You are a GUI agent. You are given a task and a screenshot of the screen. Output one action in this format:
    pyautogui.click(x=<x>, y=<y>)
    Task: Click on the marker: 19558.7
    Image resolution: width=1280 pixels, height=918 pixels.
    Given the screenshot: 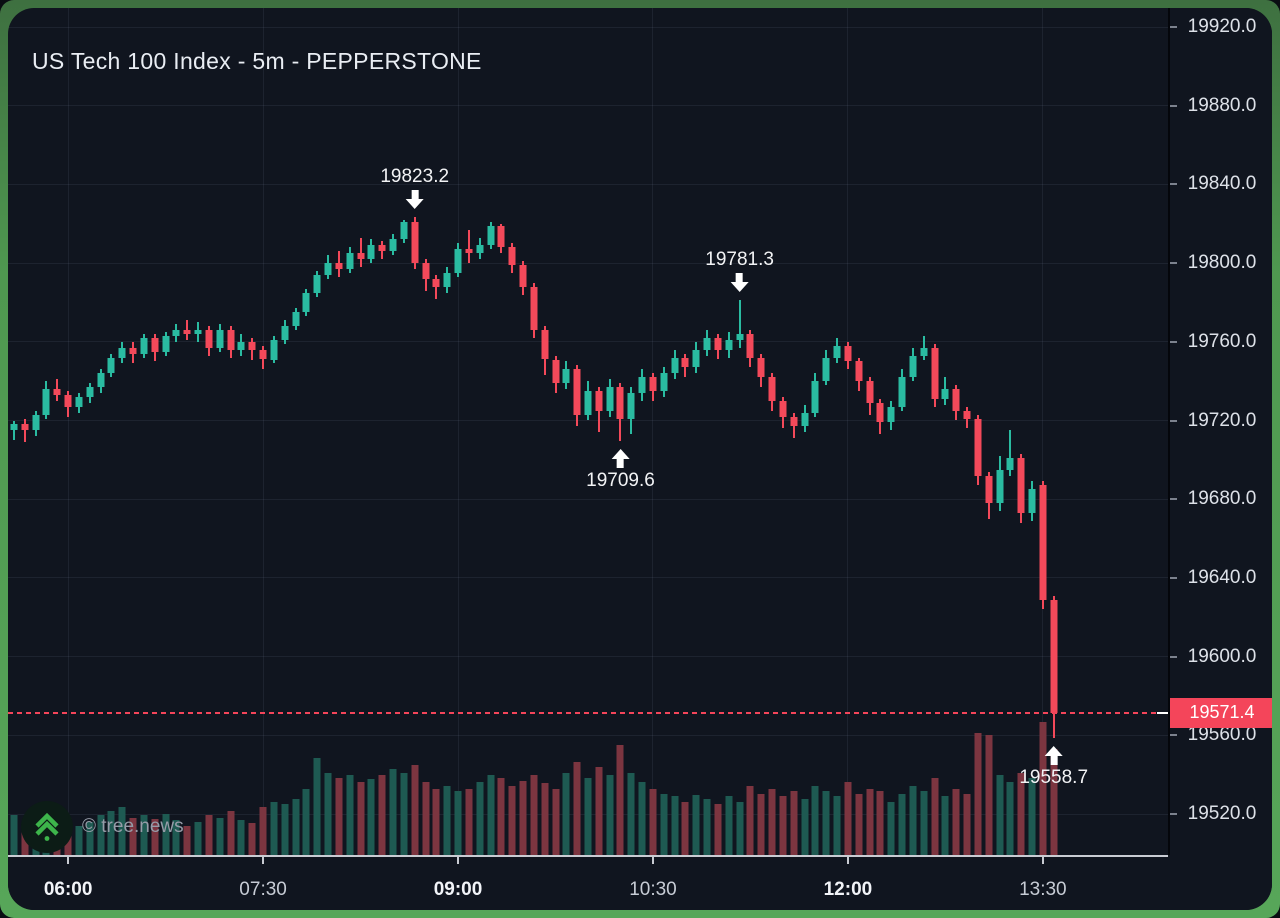 What is the action you would take?
    pyautogui.click(x=1054, y=768)
    